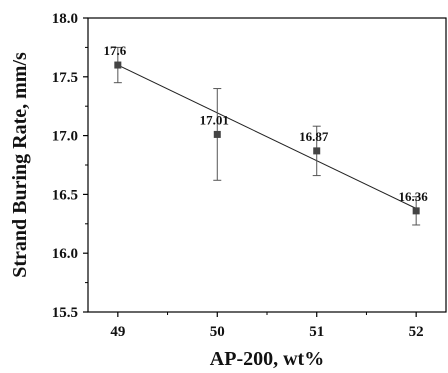 Image resolution: width=448 pixels, height=373 pixels. What do you see at coordinates (414, 196) in the screenshot?
I see `data-label: 16.36` at bounding box center [414, 196].